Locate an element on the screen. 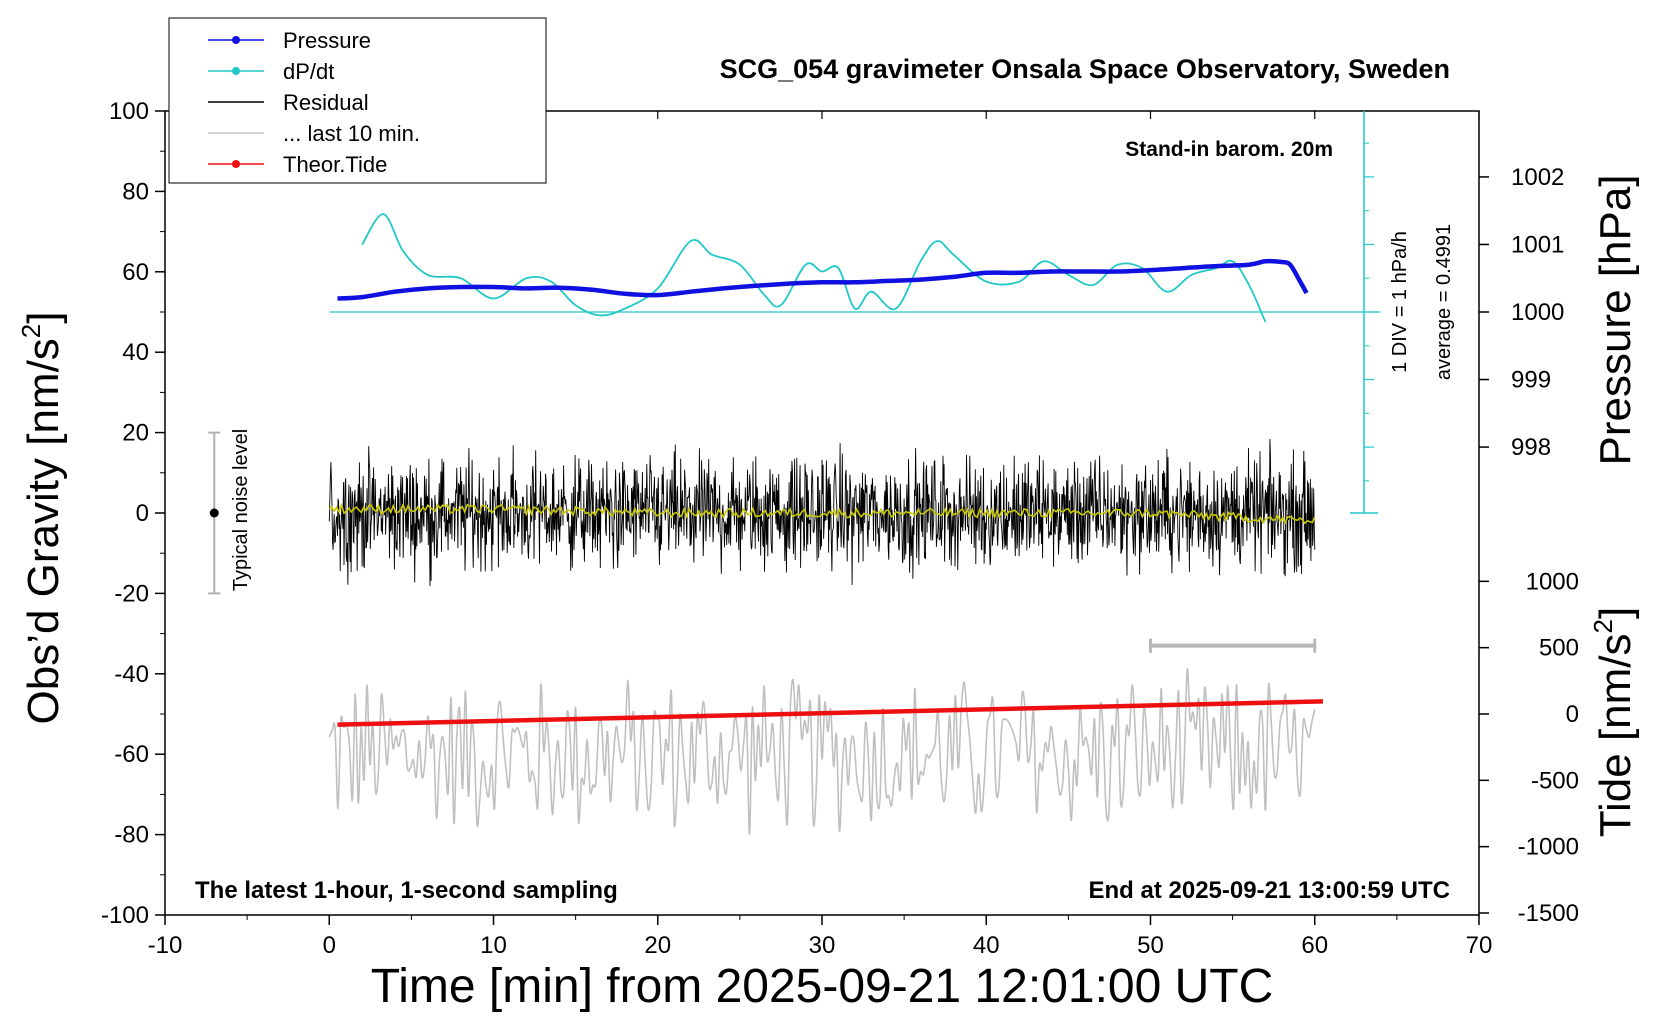 The height and width of the screenshot is (1020, 1660). residual-line is located at coordinates (822, 512).